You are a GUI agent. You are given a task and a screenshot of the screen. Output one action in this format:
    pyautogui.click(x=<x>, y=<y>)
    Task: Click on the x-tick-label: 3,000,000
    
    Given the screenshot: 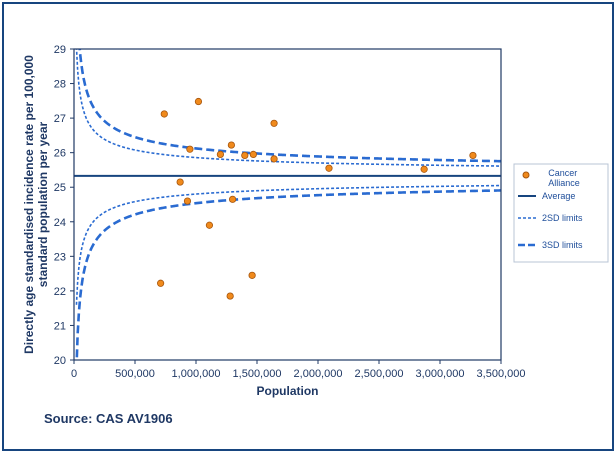 What is the action you would take?
    pyautogui.click(x=440, y=374)
    